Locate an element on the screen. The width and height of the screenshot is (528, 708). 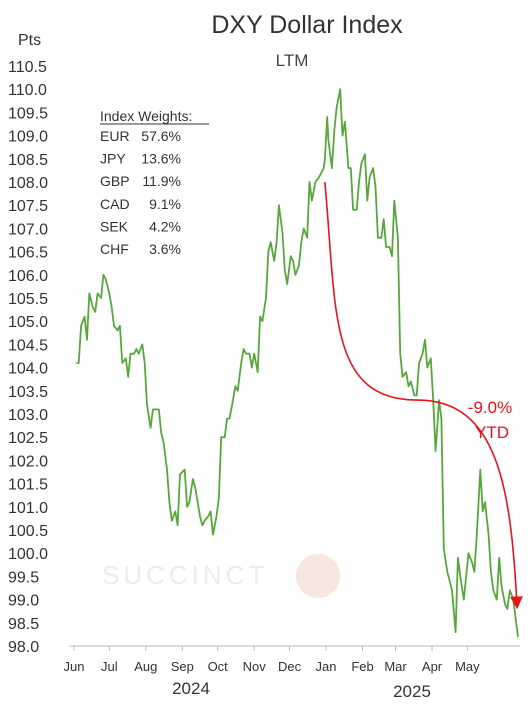
y-tick-label: 110.5 is located at coordinates (27, 67).